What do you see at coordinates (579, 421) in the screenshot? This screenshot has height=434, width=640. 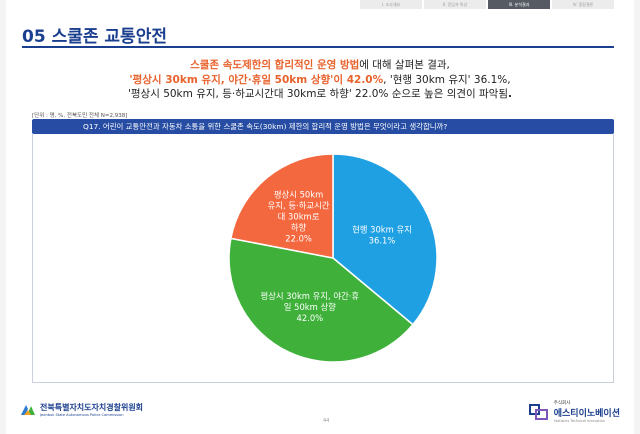 I see `company-name-en: Statistics Technical Innovation` at bounding box center [579, 421].